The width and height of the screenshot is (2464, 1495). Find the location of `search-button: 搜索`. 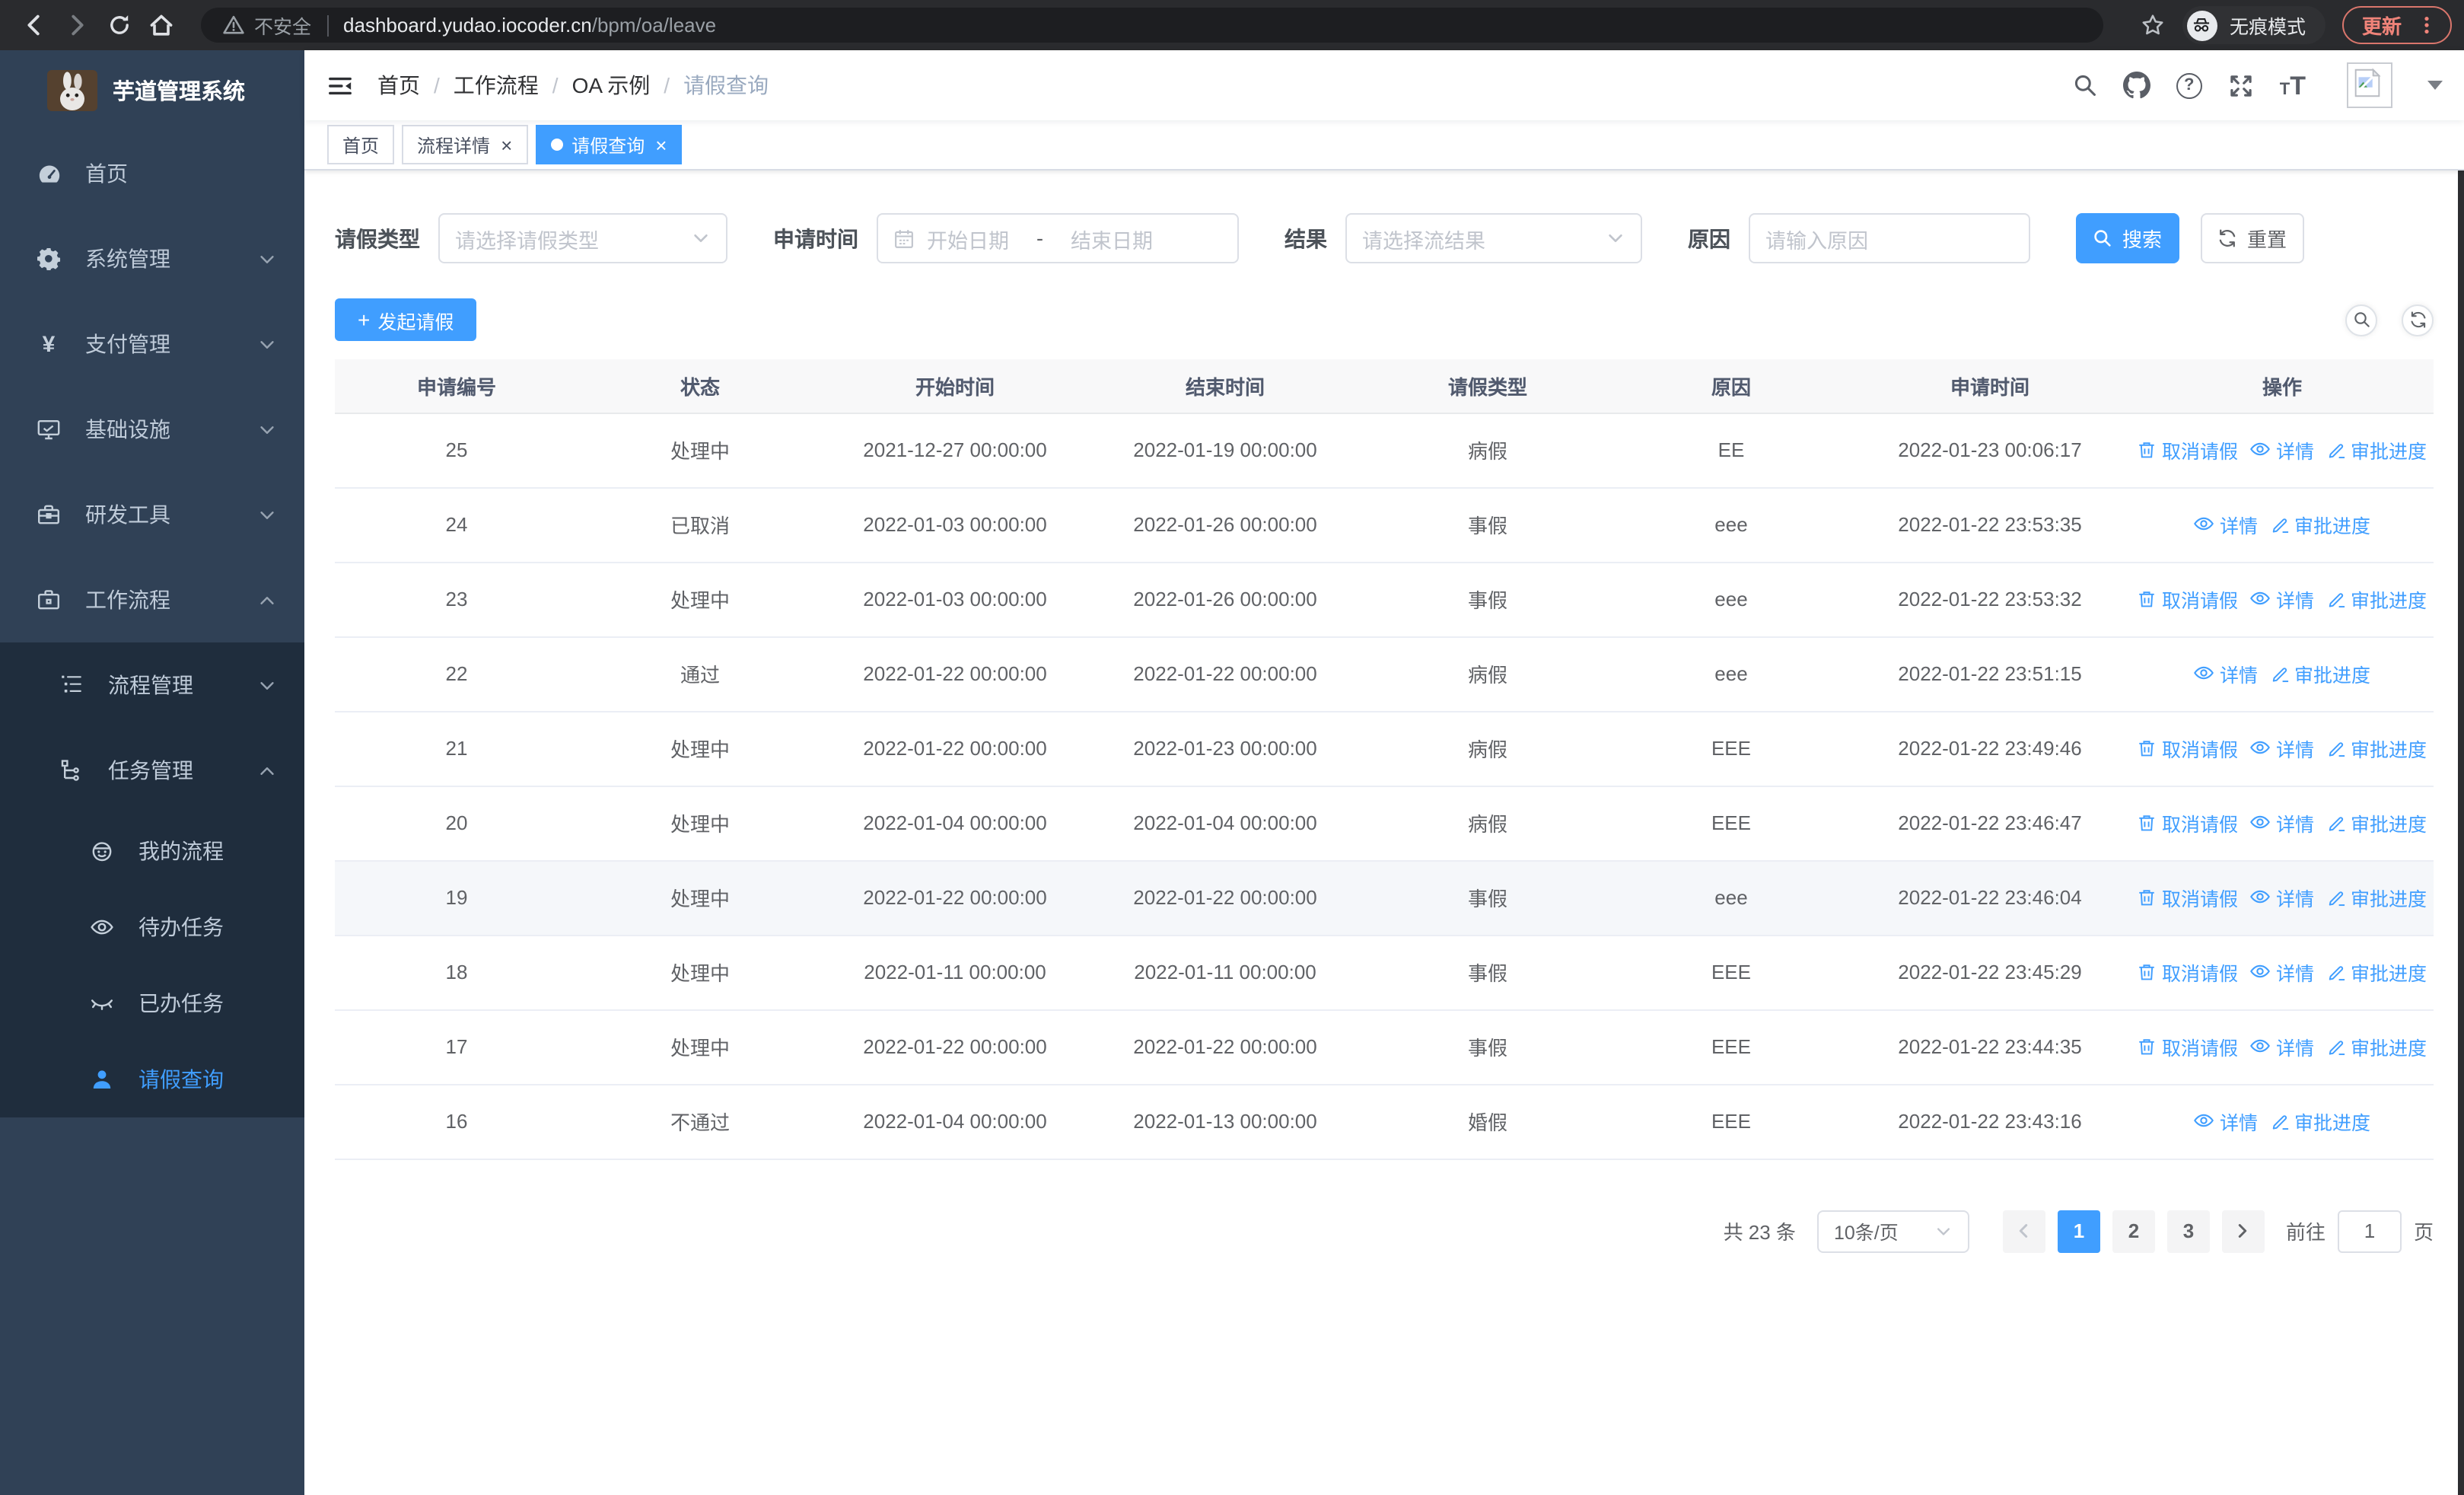

search-button: 搜索 is located at coordinates (2127, 238).